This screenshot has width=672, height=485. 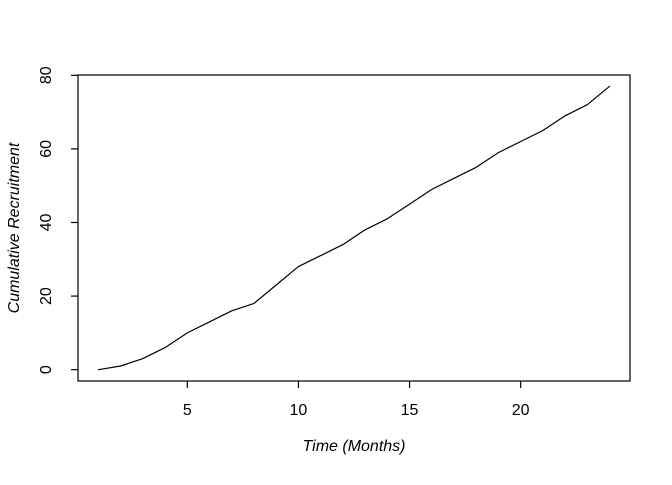 I want to click on x-axis-tick-label: 10, so click(x=299, y=410).